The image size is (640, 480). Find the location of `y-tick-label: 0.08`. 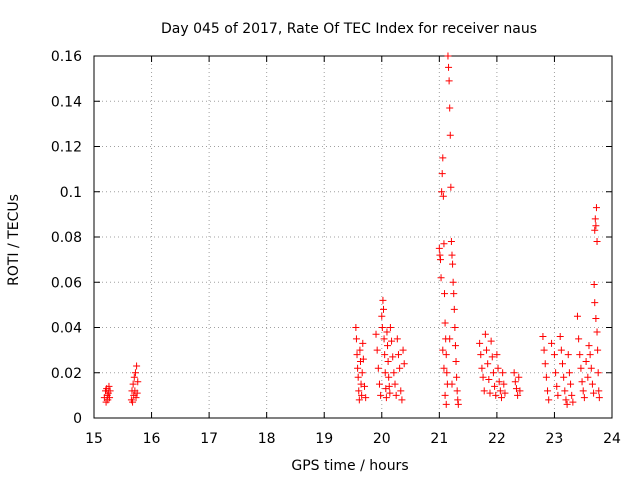

y-tick-label: 0.08 is located at coordinates (66, 238).